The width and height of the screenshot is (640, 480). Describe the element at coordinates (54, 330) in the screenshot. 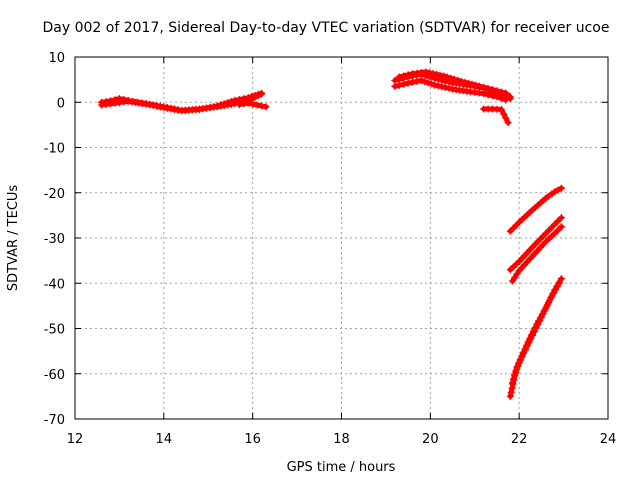

I see `y-tick-label: -50` at that location.